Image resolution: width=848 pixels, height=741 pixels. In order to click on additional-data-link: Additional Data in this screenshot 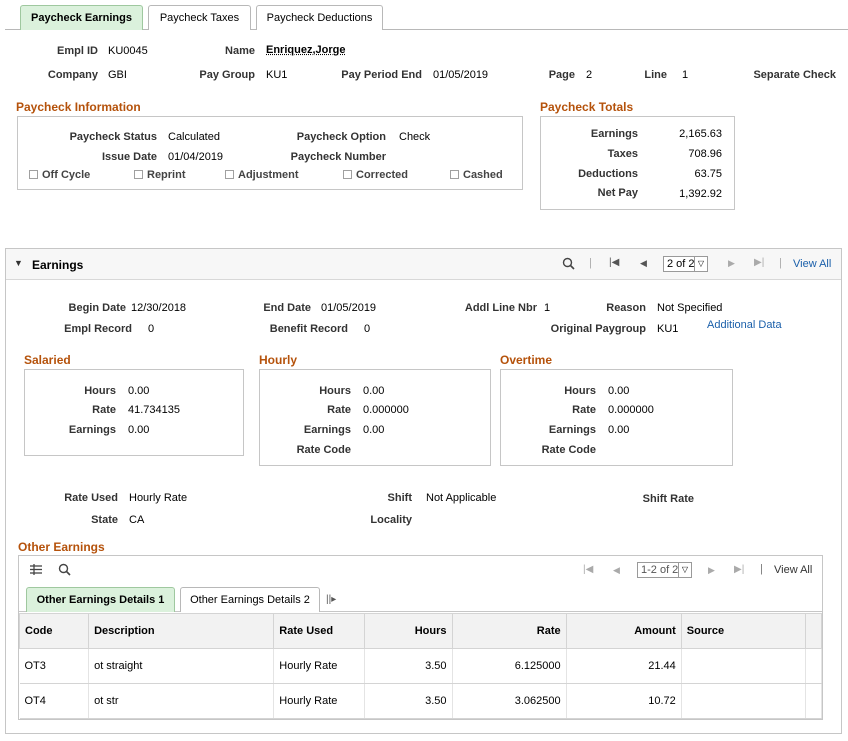, I will do `click(744, 325)`.